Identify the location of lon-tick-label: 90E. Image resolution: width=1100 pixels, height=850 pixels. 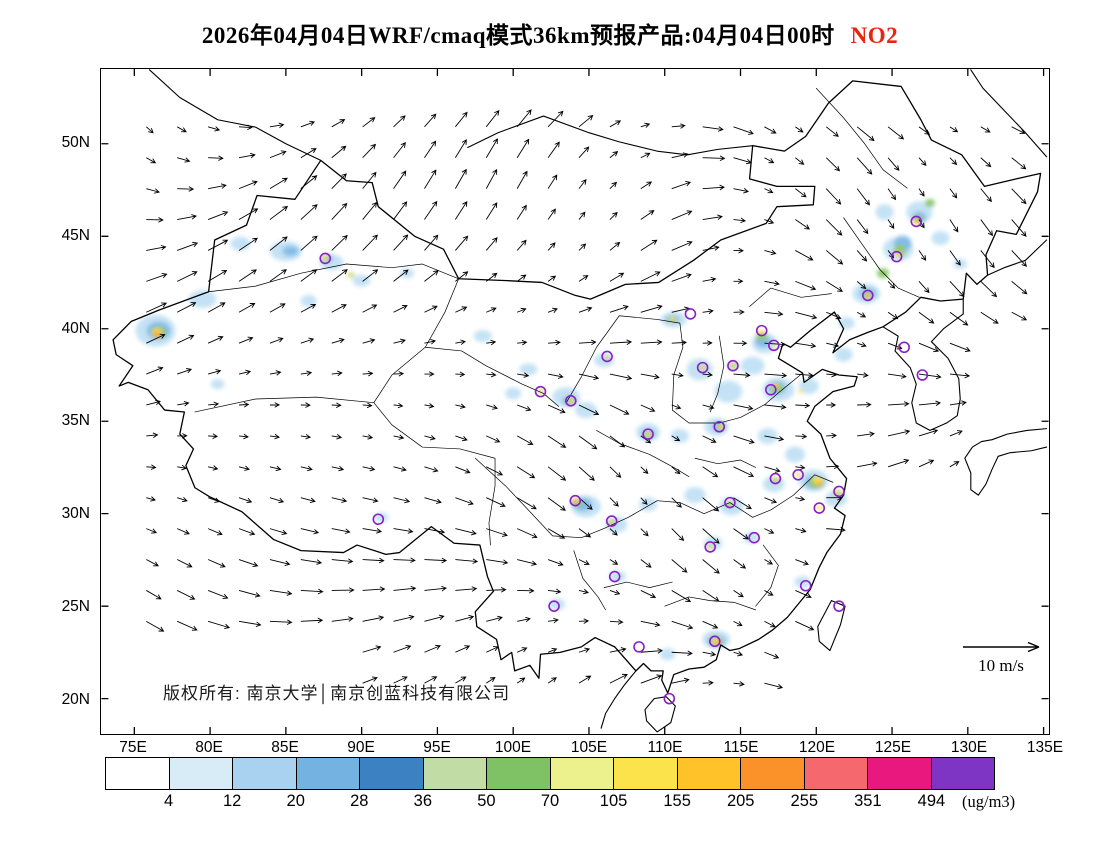
(361, 747).